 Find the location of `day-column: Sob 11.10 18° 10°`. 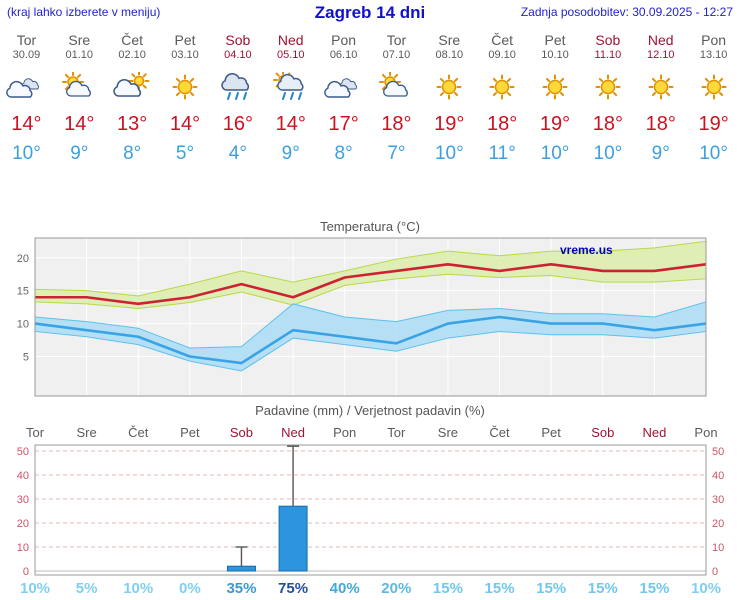

day-column: Sob 11.10 18° 10° is located at coordinates (607, 100).